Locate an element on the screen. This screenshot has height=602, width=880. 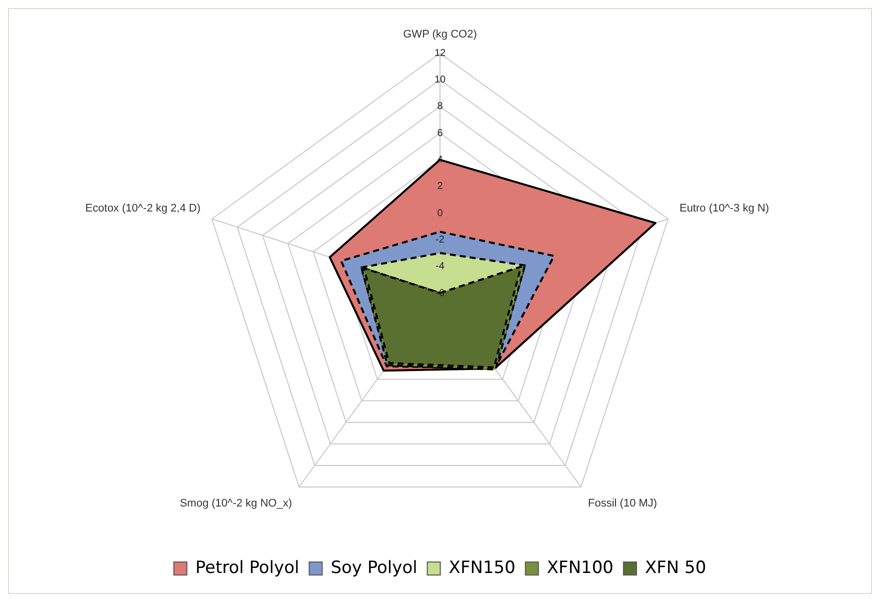
spoke-label: Smog (10^-2 kg NO_x) is located at coordinates (236, 503).